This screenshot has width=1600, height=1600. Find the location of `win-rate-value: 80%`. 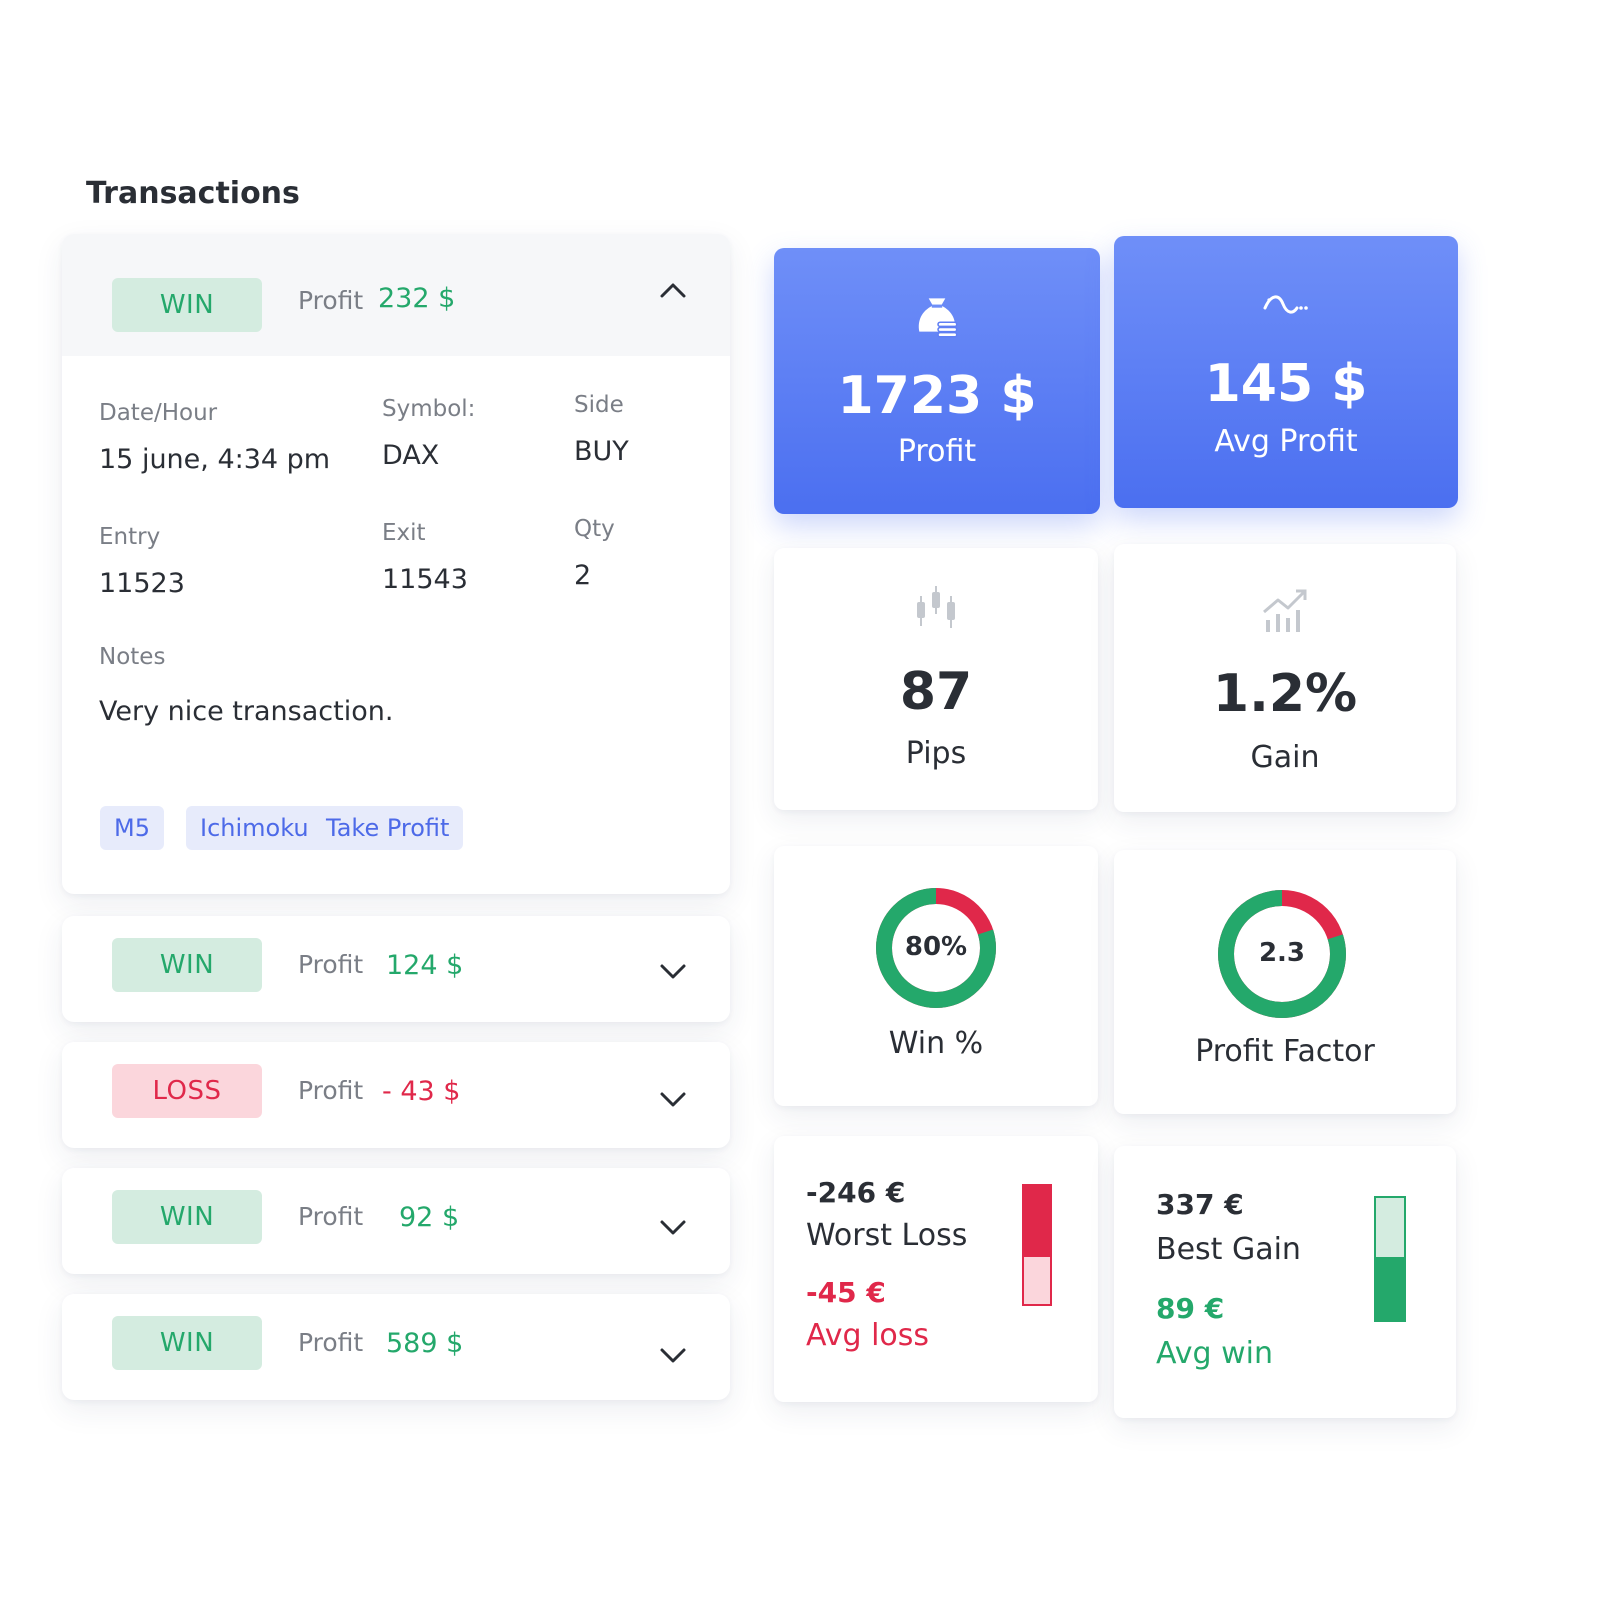

win-rate-value: 80% is located at coordinates (936, 947).